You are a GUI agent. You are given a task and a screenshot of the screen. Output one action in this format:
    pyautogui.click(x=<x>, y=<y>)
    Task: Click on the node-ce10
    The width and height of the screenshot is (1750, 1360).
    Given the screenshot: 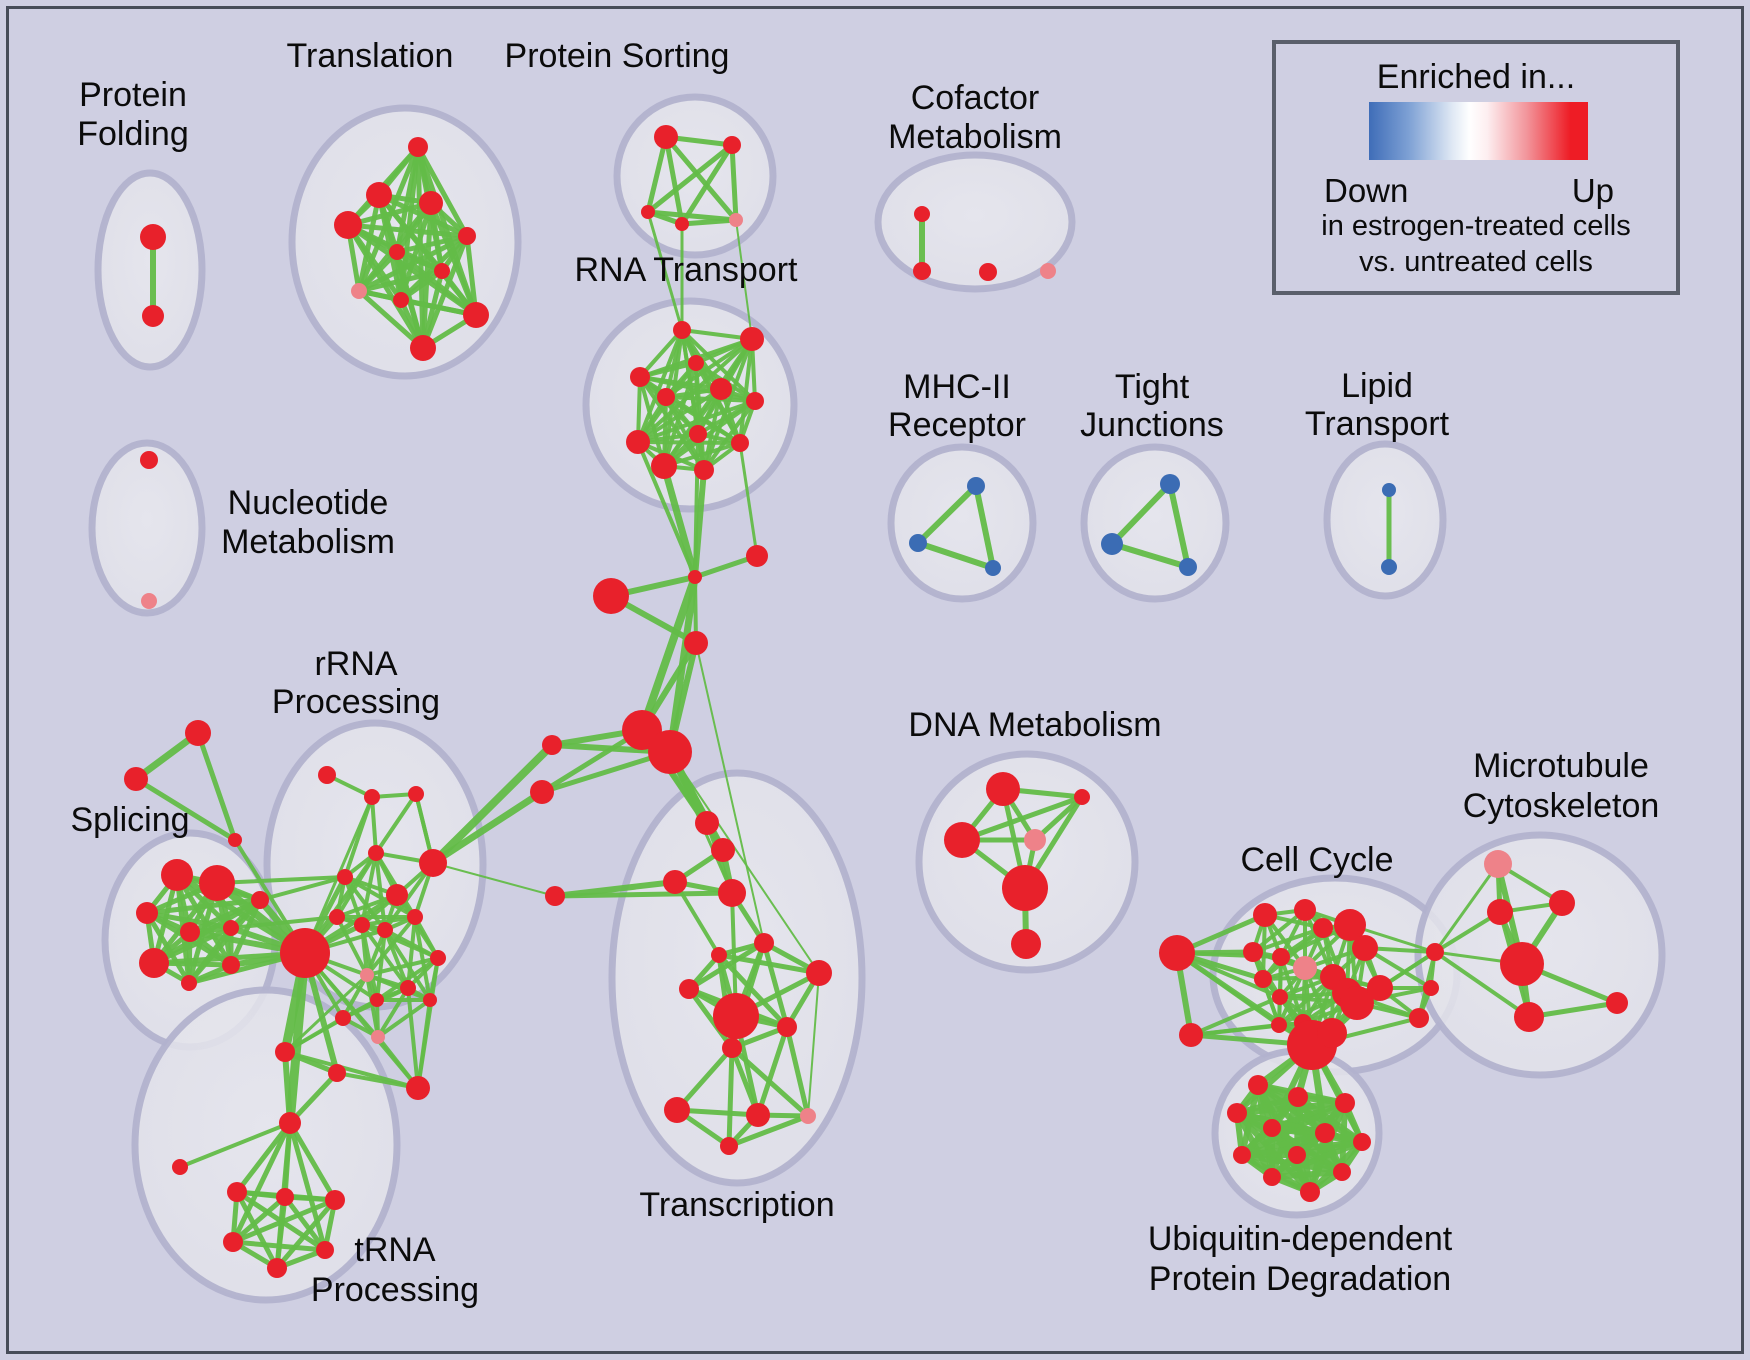 What is the action you would take?
    pyautogui.click(x=1305, y=968)
    